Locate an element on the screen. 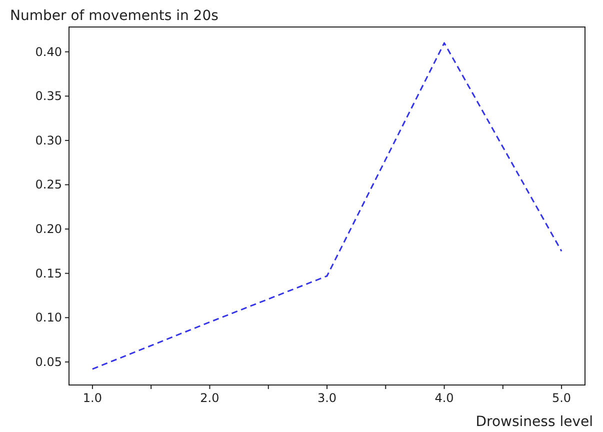 This screenshot has height=432, width=603. y-tick-label: 0.15 is located at coordinates (48, 273).